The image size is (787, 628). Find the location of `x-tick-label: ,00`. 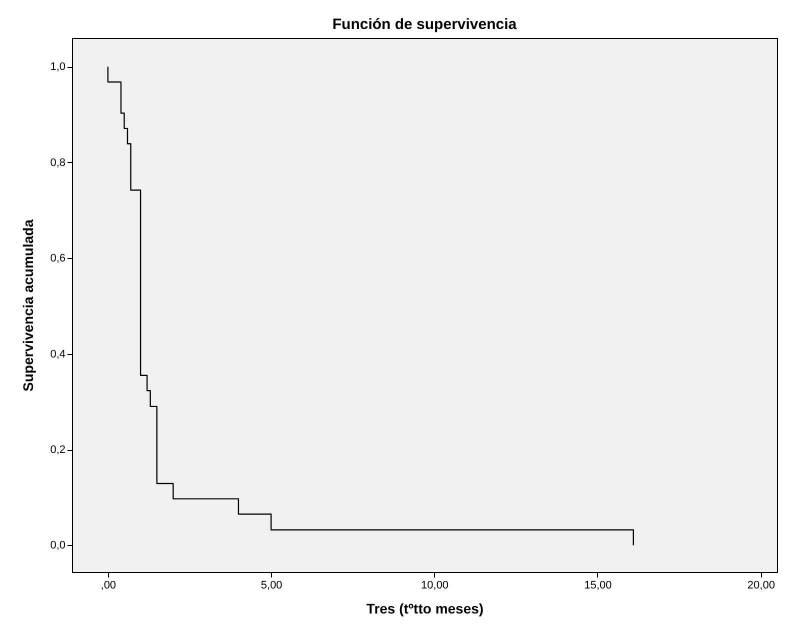

x-tick-label: ,00 is located at coordinates (108, 586).